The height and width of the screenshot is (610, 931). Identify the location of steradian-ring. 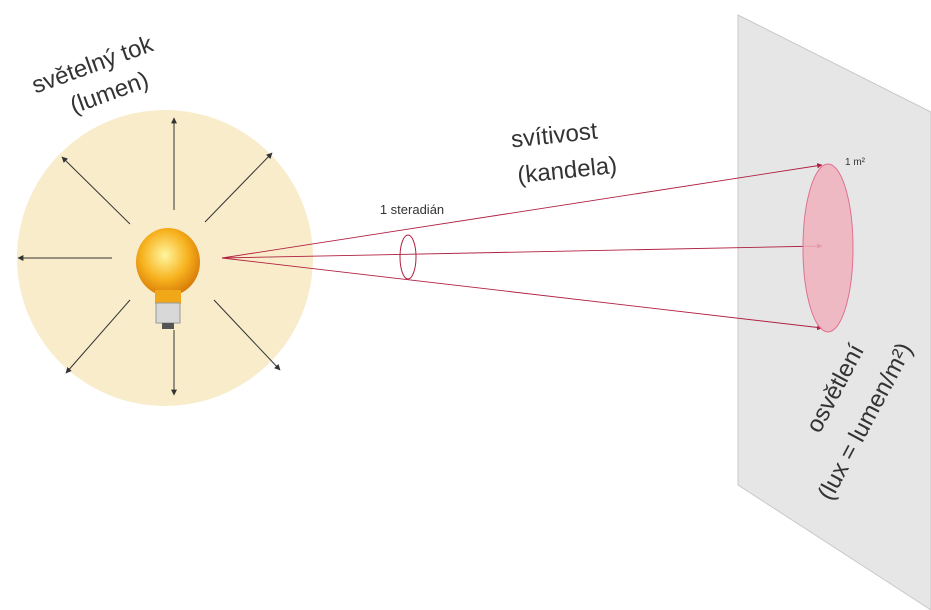
(408, 257).